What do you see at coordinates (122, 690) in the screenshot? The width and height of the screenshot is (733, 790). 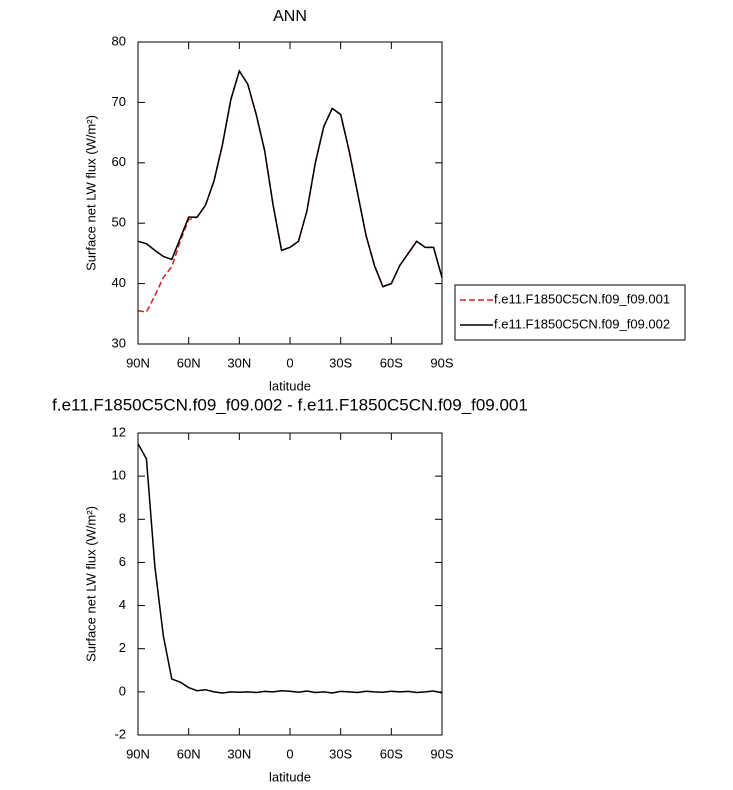 I see `y-tick-label: 0` at bounding box center [122, 690].